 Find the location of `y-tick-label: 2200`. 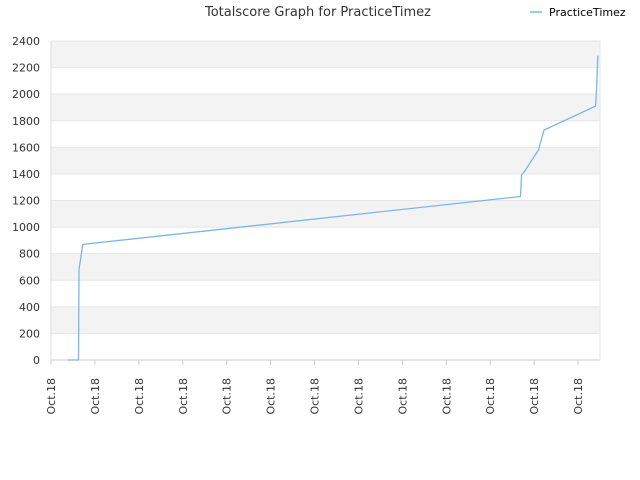

y-tick-label: 2200 is located at coordinates (26, 68).